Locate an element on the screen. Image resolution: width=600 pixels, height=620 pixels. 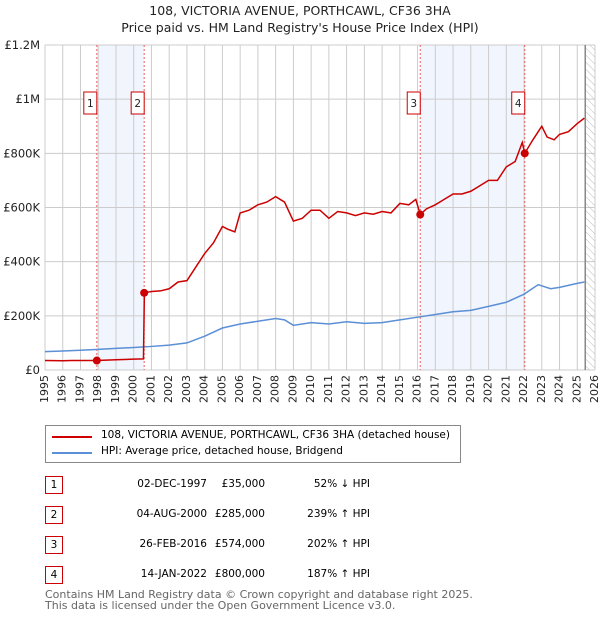
x-tick-label: 2025 is located at coordinates (576, 389).